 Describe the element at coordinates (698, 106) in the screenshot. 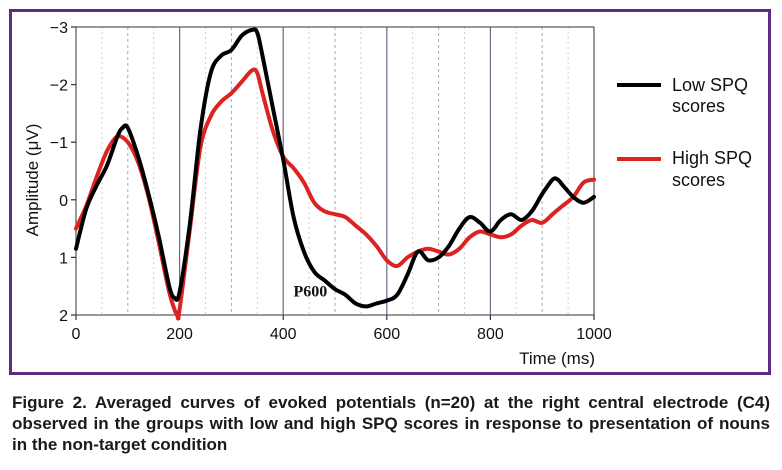

I see `legend-label-low-line2: scores` at that location.